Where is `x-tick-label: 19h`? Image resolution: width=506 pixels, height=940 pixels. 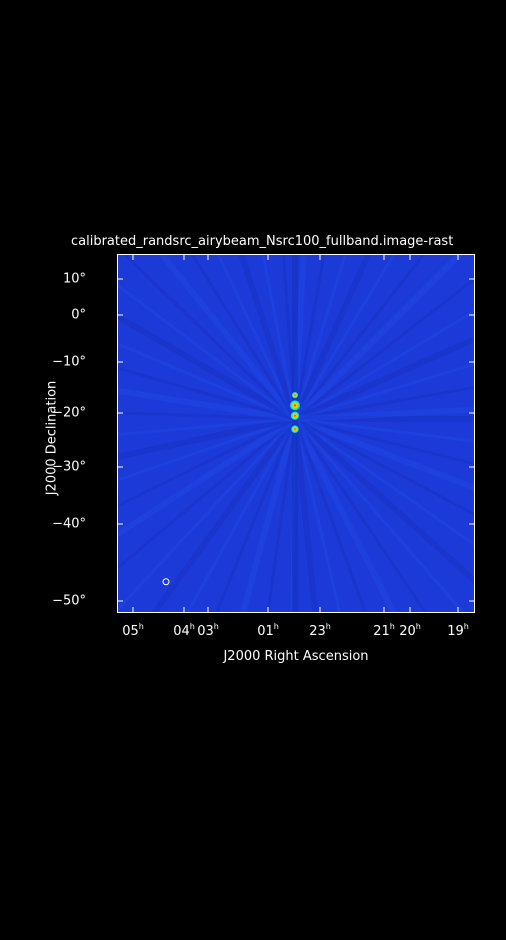
x-tick-label: 19h is located at coordinates (458, 630).